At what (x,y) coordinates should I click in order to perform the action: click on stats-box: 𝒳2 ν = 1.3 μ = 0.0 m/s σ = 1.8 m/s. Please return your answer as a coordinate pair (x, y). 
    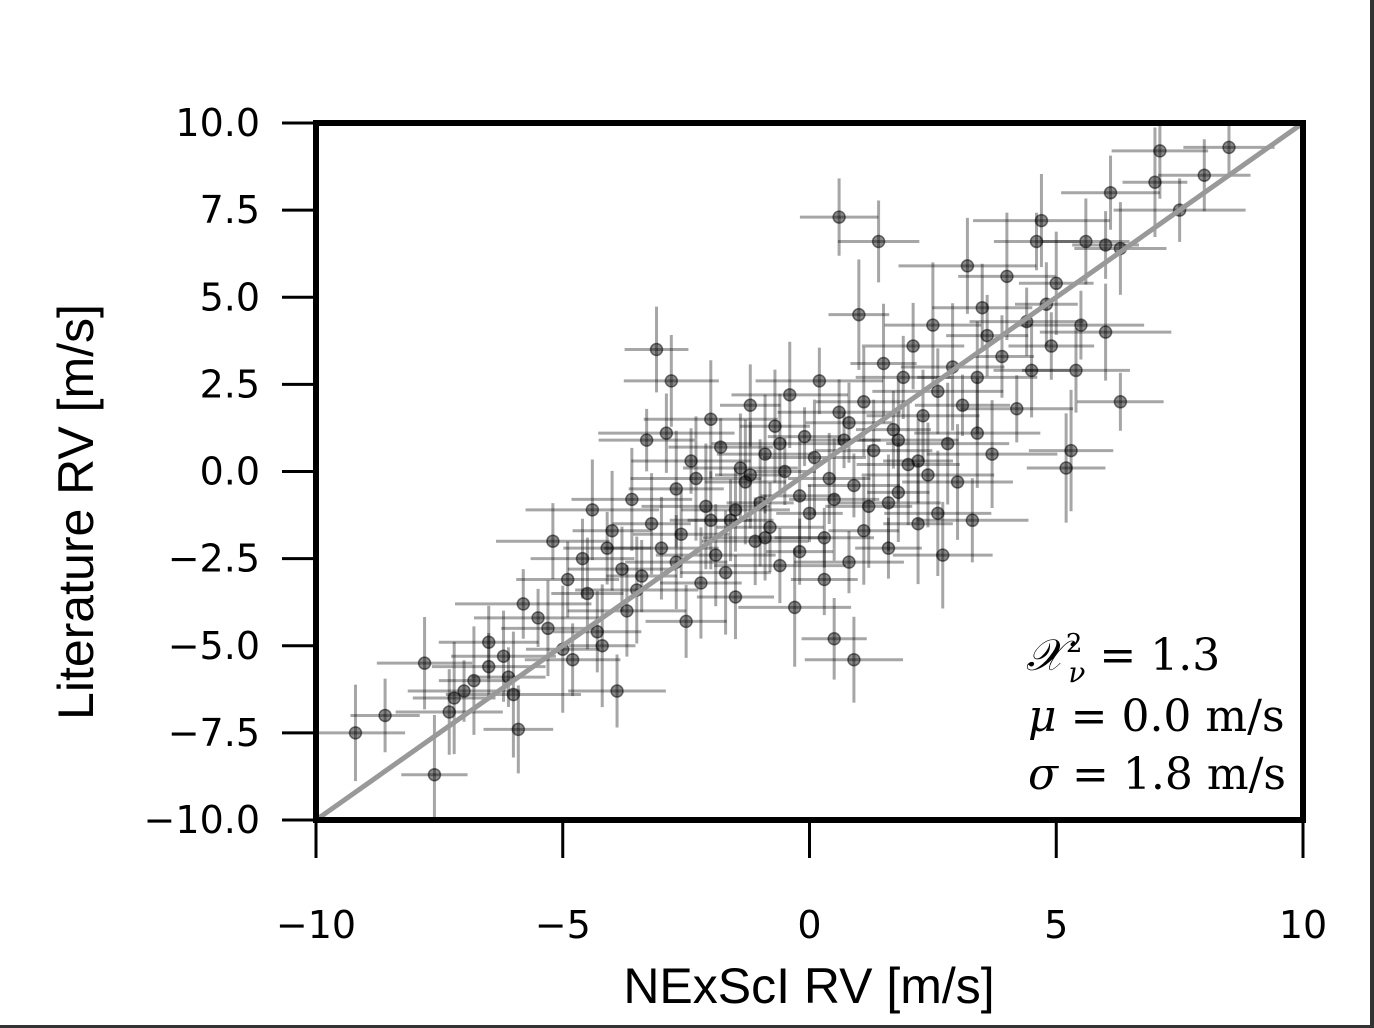
    Looking at the image, I should click on (1156, 714).